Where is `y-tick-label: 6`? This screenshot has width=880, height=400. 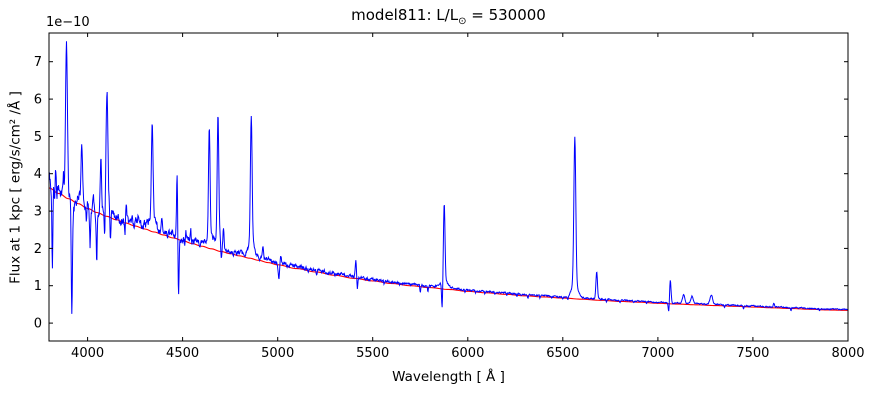
y-tick-label: 6 is located at coordinates (38, 100).